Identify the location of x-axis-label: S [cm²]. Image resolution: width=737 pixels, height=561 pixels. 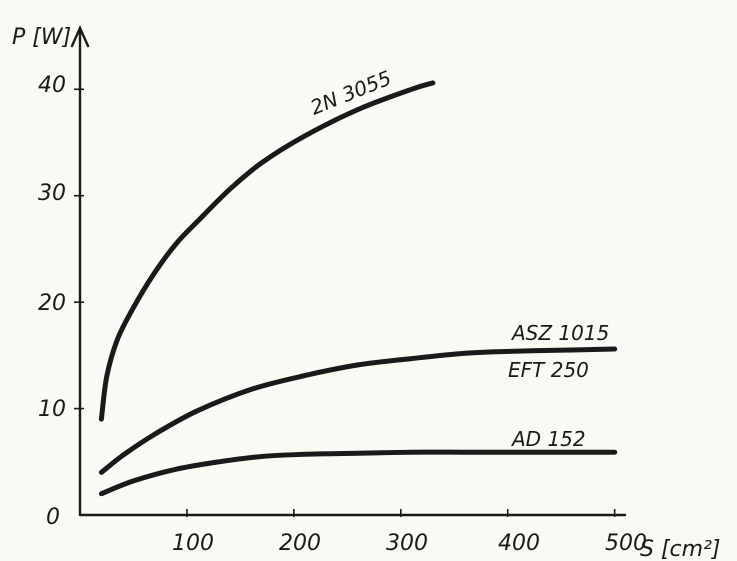
(680, 549).